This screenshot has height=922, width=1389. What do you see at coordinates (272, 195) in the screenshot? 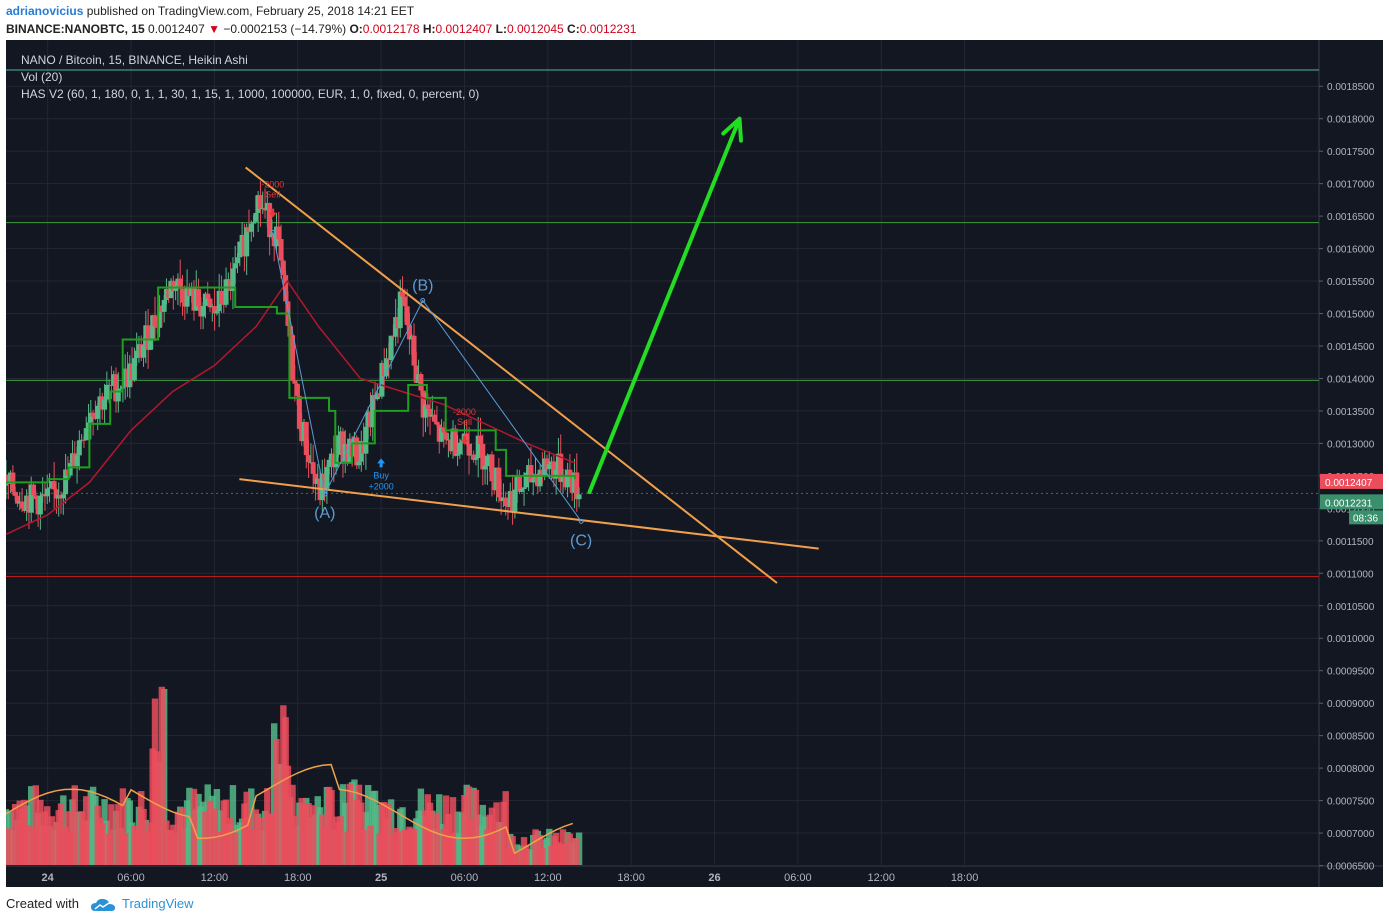
I see `sell-label: Sell` at bounding box center [272, 195].